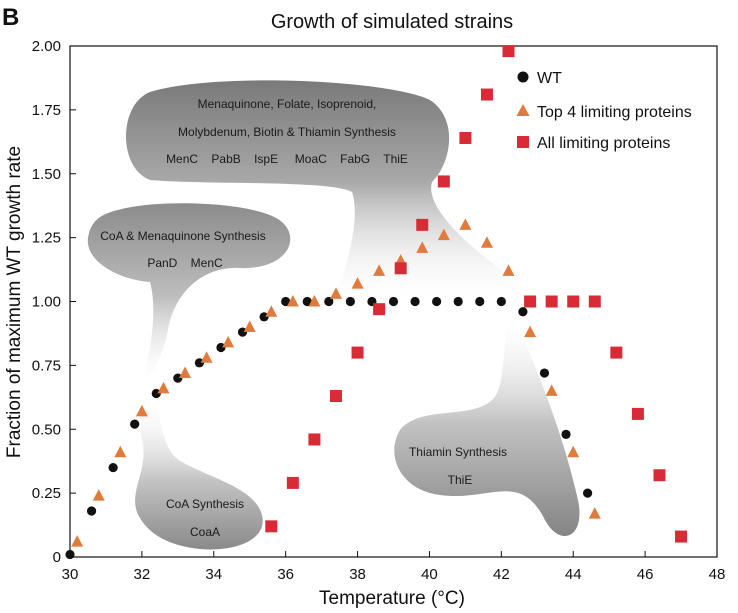 This screenshot has width=738, height=613. Describe the element at coordinates (523, 142) in the screenshot. I see `legend-all-marker` at that location.